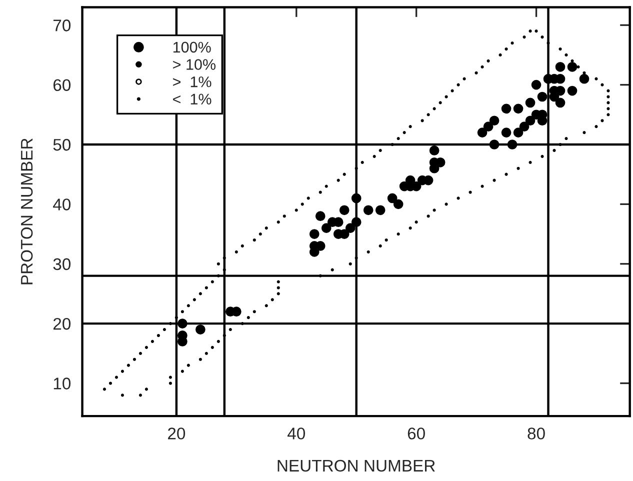 This screenshot has width=633, height=481. Describe the element at coordinates (416, 434) in the screenshot. I see `x-tick-label: 60` at that location.